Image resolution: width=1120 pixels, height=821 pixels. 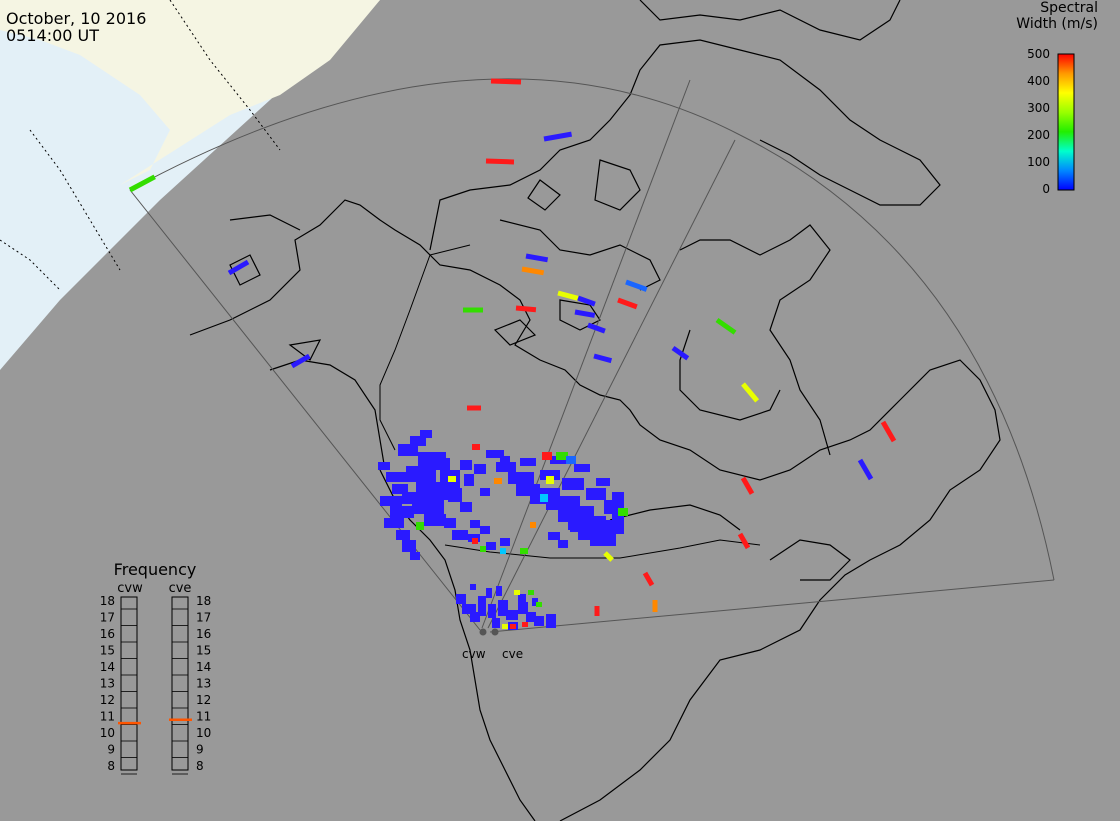 What do you see at coordinates (225, 75) in the screenshot?
I see `graticule-line` at bounding box center [225, 75].